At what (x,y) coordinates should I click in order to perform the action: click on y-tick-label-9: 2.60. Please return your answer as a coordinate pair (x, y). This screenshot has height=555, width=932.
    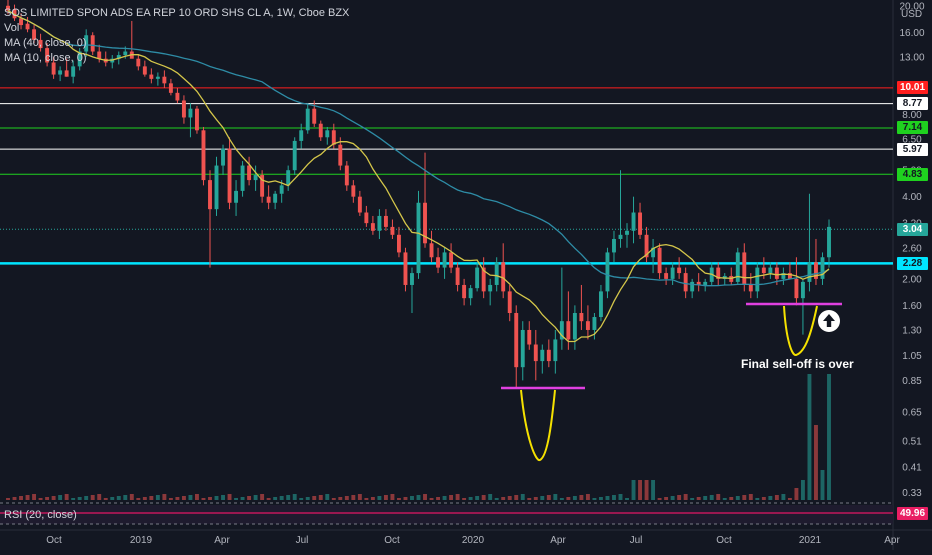
    Looking at the image, I should click on (912, 248).